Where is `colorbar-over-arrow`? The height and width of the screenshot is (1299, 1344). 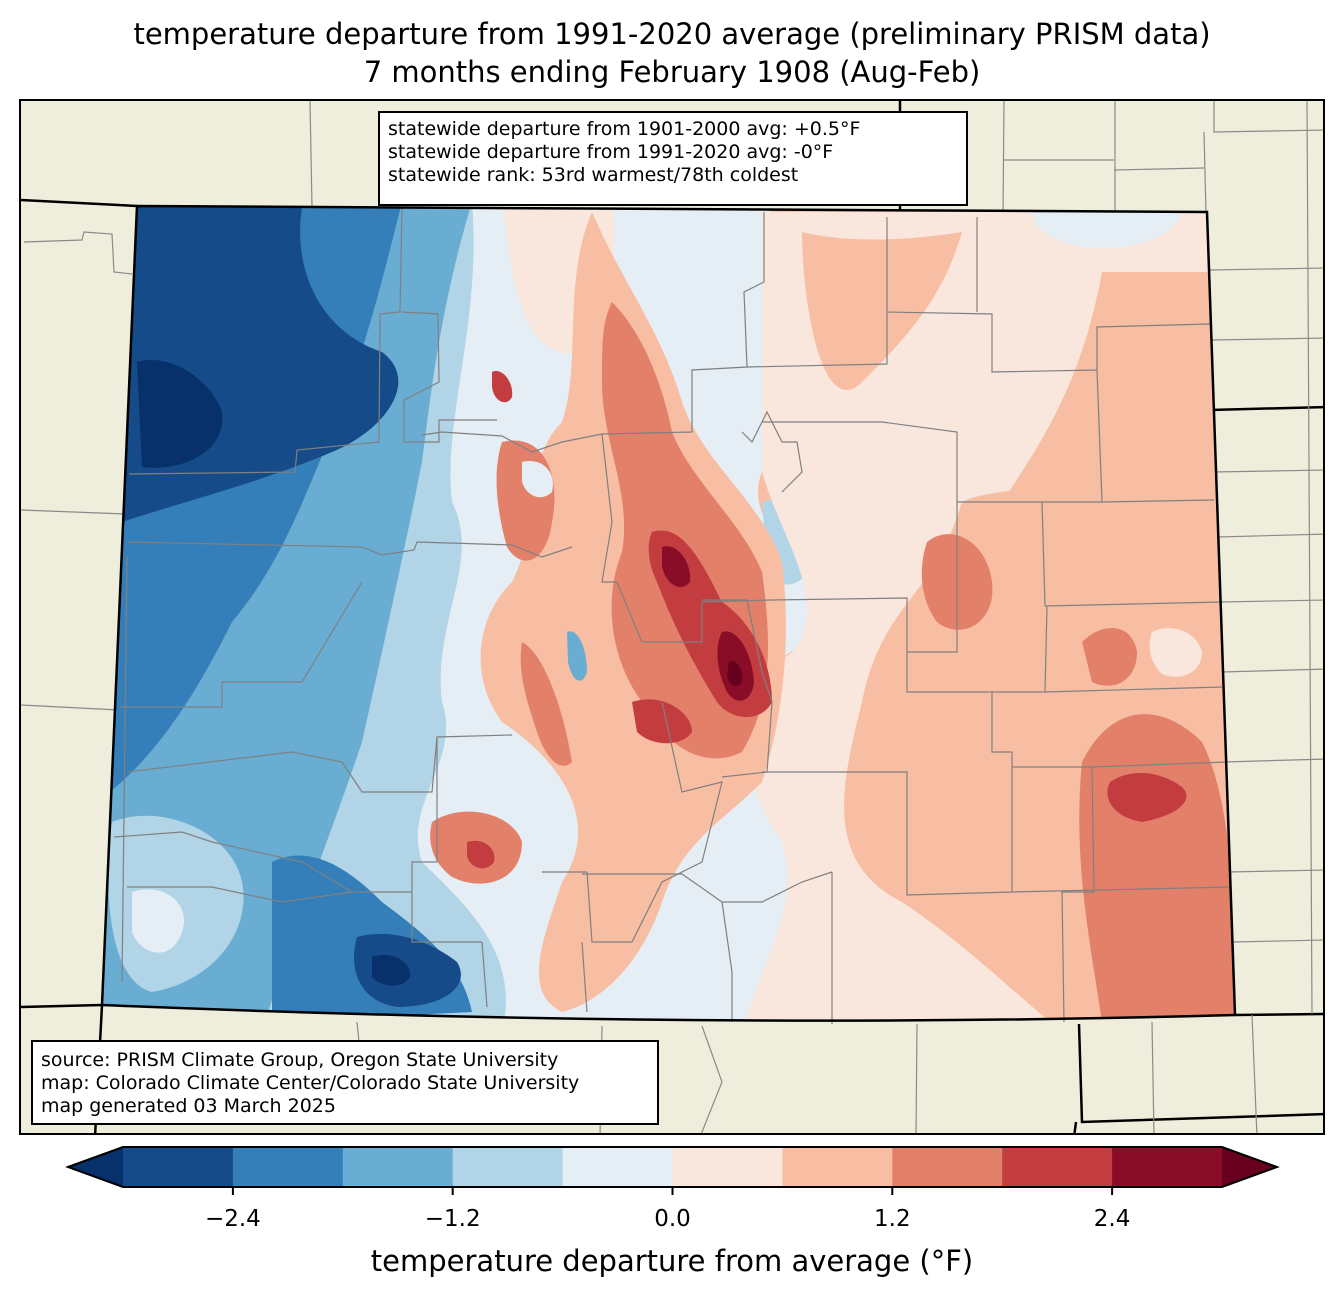
colorbar-over-arrow is located at coordinates (1249, 1167).